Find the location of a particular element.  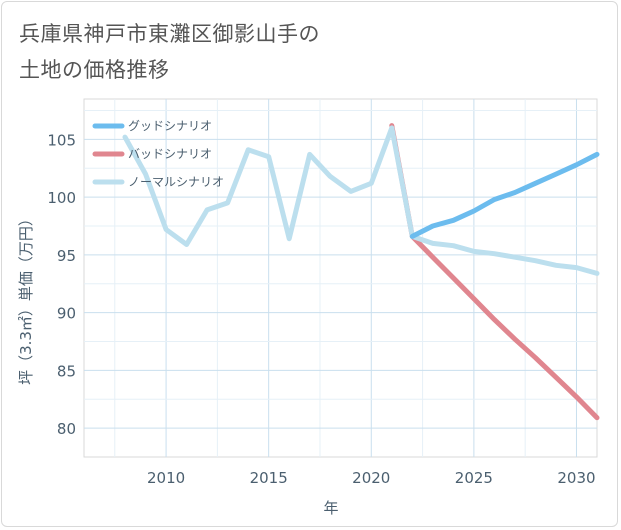

y-tick-label: 85 is located at coordinates (66, 371).